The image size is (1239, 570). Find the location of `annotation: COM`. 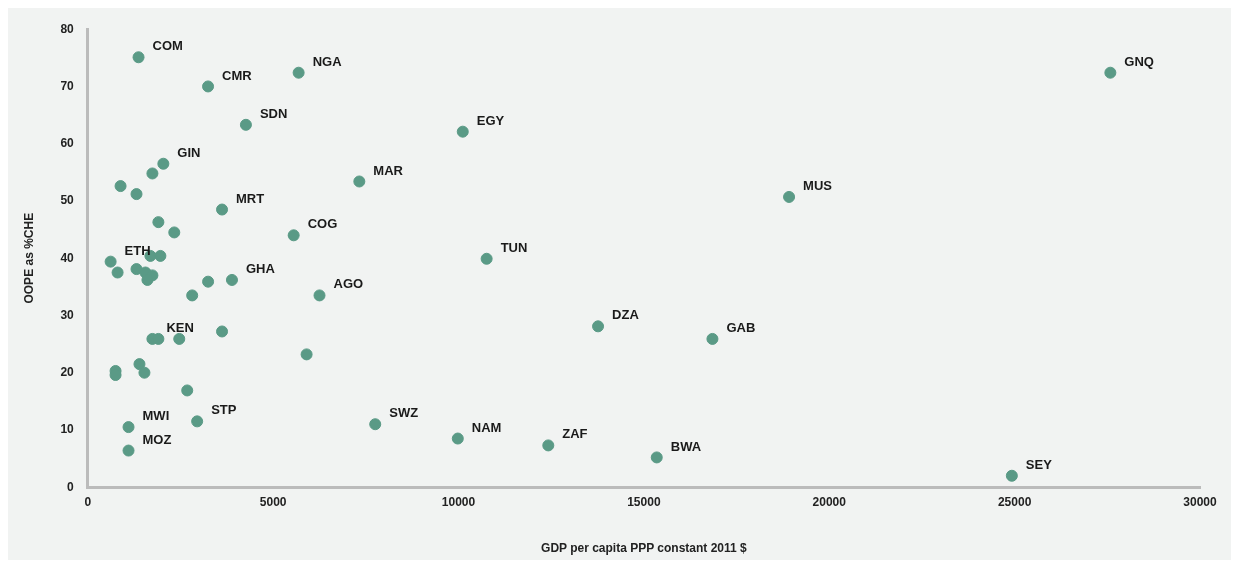

annotation: COM is located at coordinates (167, 46).